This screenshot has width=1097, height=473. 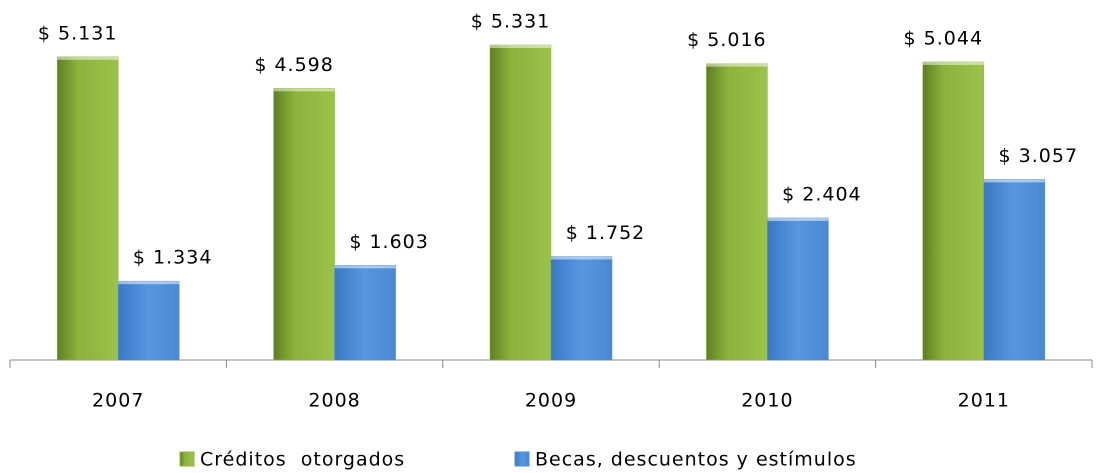 I want to click on x-tick-label: 2010, so click(x=767, y=401).